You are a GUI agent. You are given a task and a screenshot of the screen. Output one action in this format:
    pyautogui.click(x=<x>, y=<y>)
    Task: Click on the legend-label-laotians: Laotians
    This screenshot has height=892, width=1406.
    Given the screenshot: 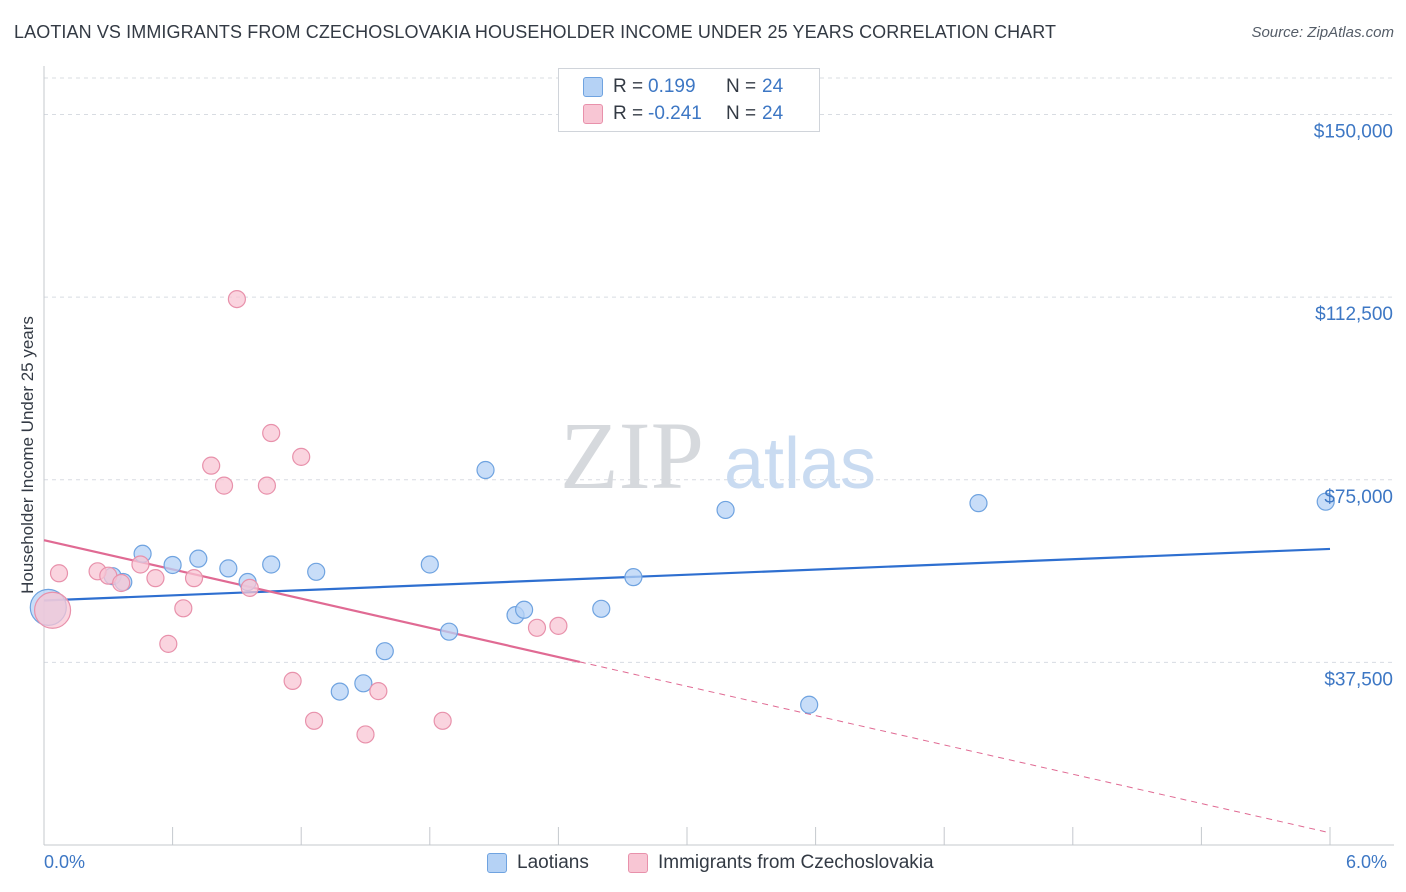 What is the action you would take?
    pyautogui.click(x=553, y=862)
    